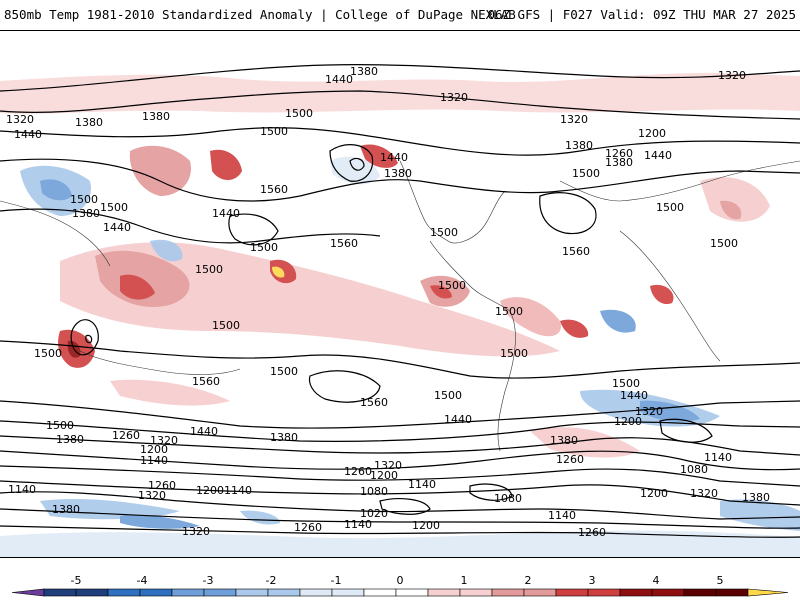 This screenshot has height=604, width=800. What do you see at coordinates (76, 580) in the screenshot?
I see `colorbar-tick-label: -5` at bounding box center [76, 580].